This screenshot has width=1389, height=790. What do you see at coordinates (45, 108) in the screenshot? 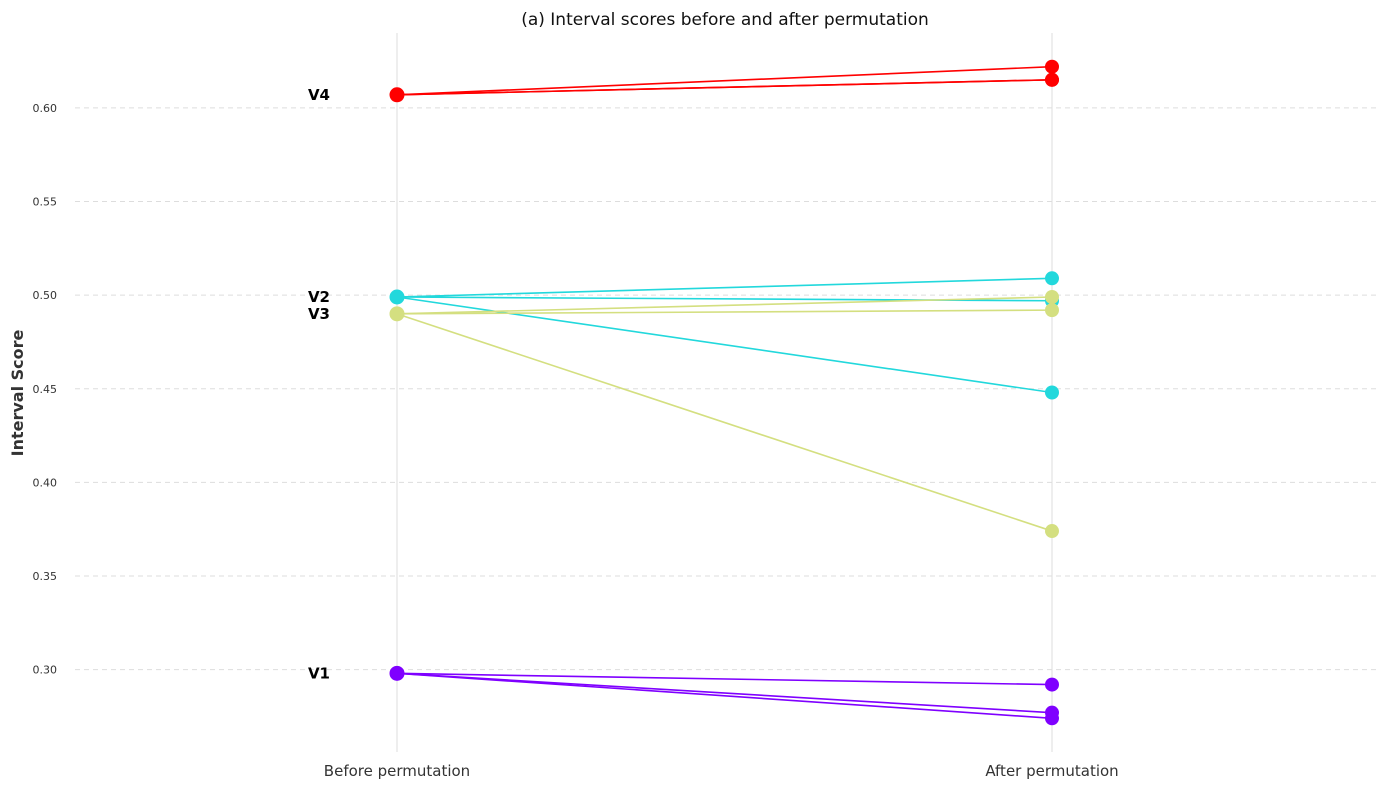
I see `y-tick-label: 0.60` at bounding box center [45, 108].